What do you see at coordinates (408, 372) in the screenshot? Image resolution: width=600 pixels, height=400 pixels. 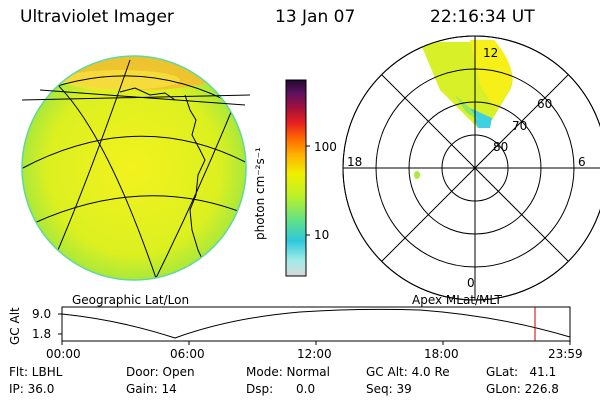 I see `info-gc-alt: GC Alt: 4.0 Re` at bounding box center [408, 372].